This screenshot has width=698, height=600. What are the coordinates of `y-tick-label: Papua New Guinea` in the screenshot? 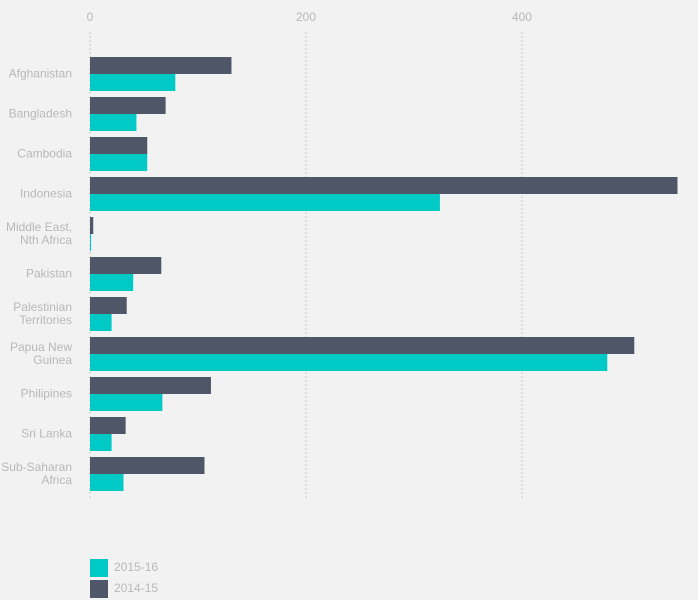 It's located at (40, 353).